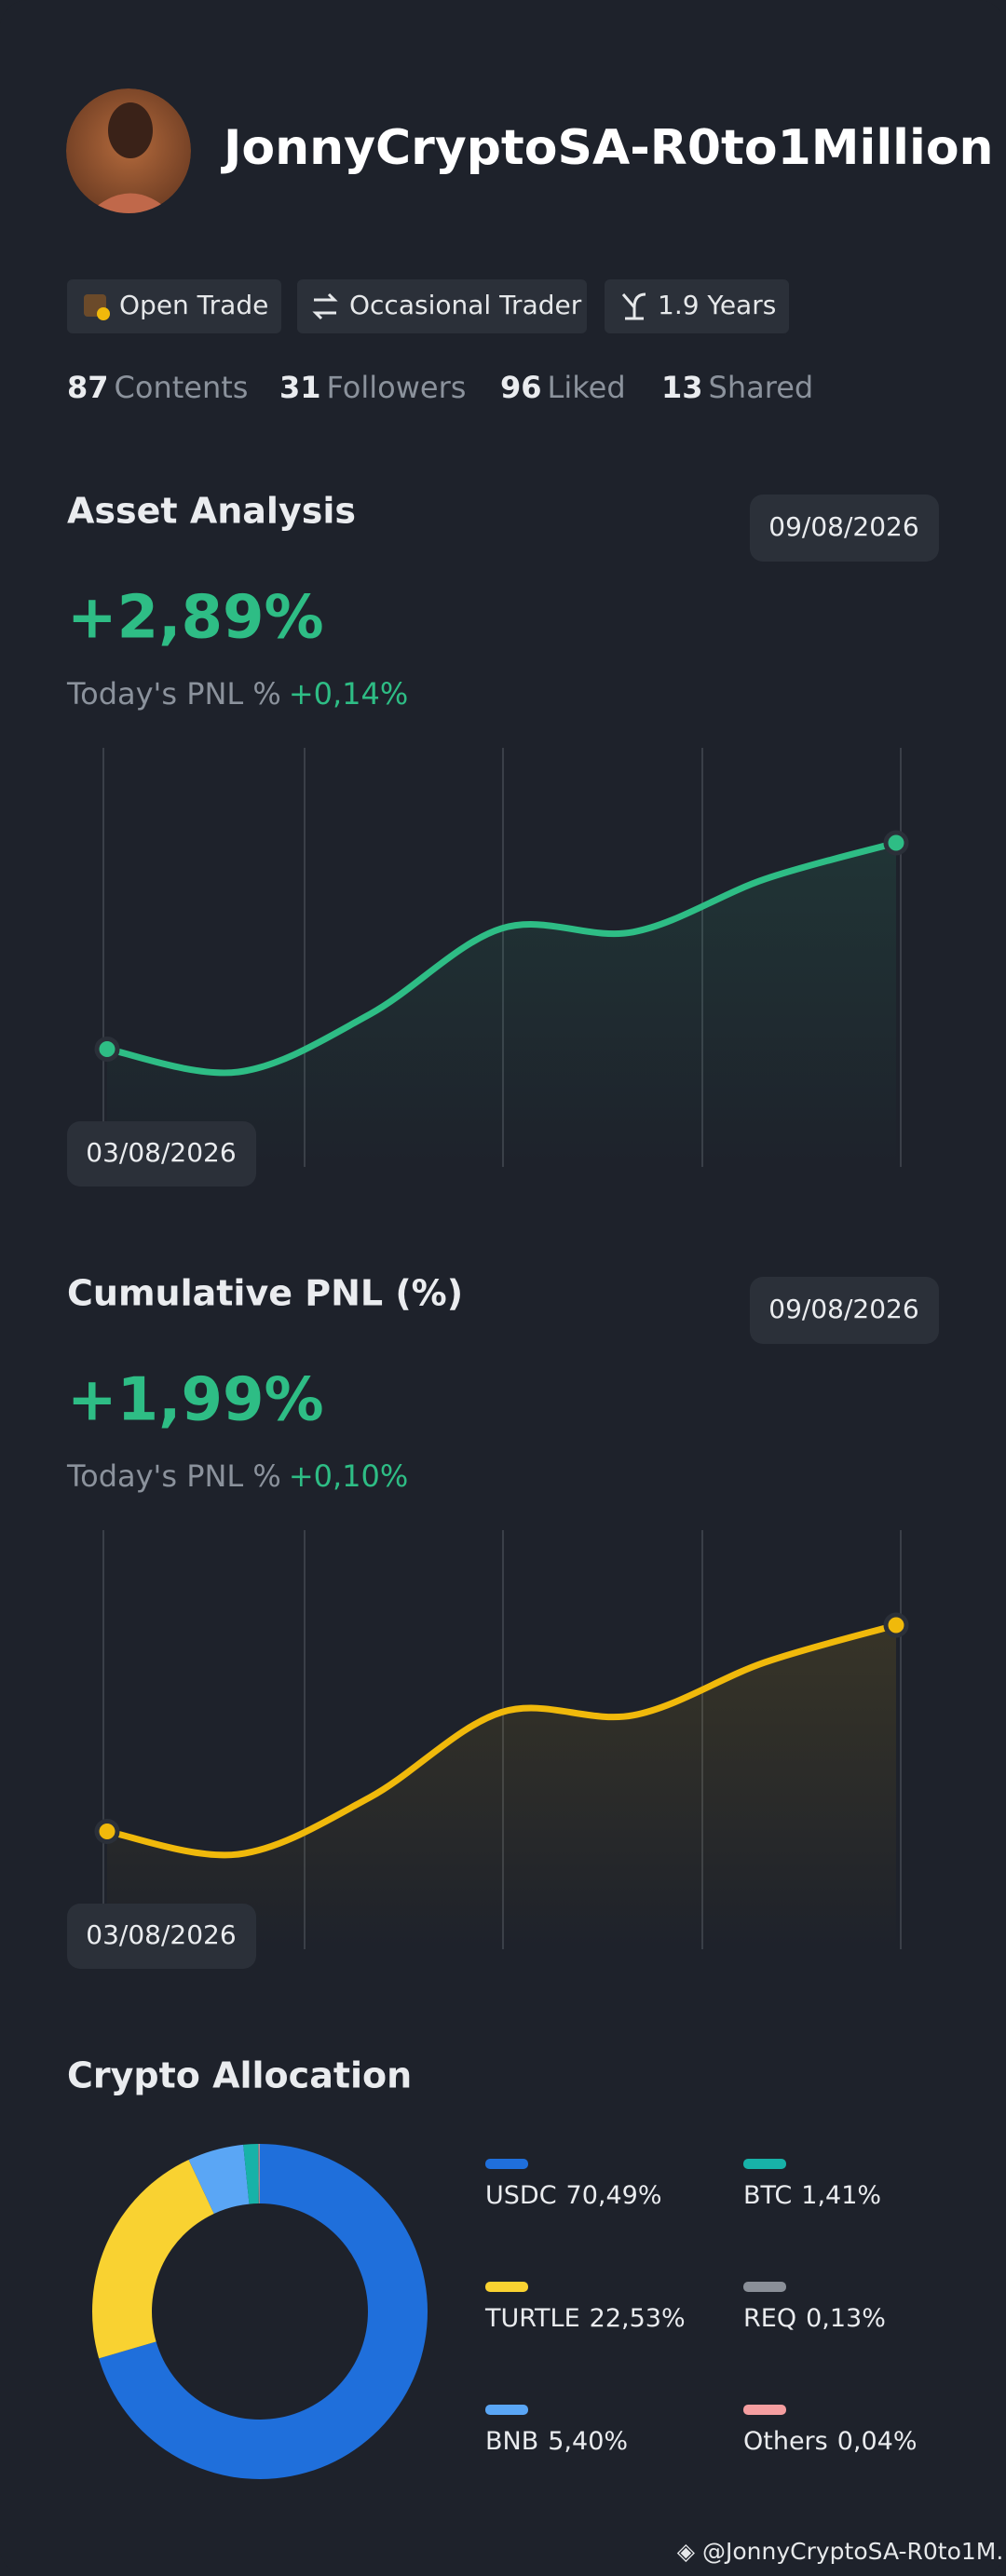  I want to click on stat-label: Shared, so click(761, 387).